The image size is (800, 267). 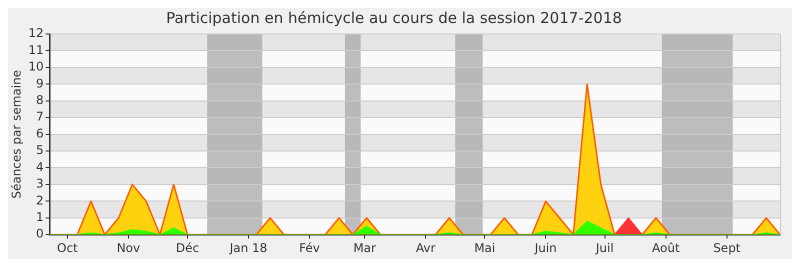 What do you see at coordinates (485, 247) in the screenshot?
I see `x-tick-label: Mai` at bounding box center [485, 247].